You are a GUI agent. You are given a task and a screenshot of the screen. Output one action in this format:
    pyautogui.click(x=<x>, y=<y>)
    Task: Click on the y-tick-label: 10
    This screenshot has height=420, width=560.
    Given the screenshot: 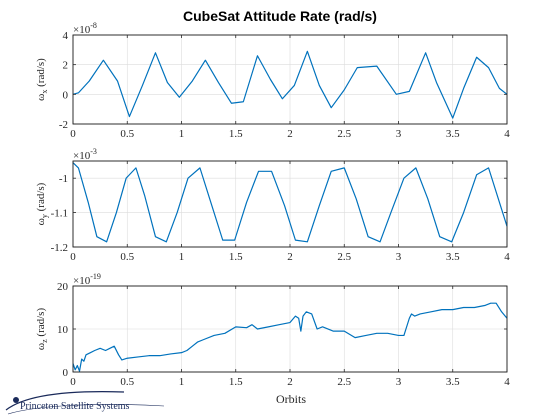 What is the action you would take?
    pyautogui.click(x=63, y=330)
    